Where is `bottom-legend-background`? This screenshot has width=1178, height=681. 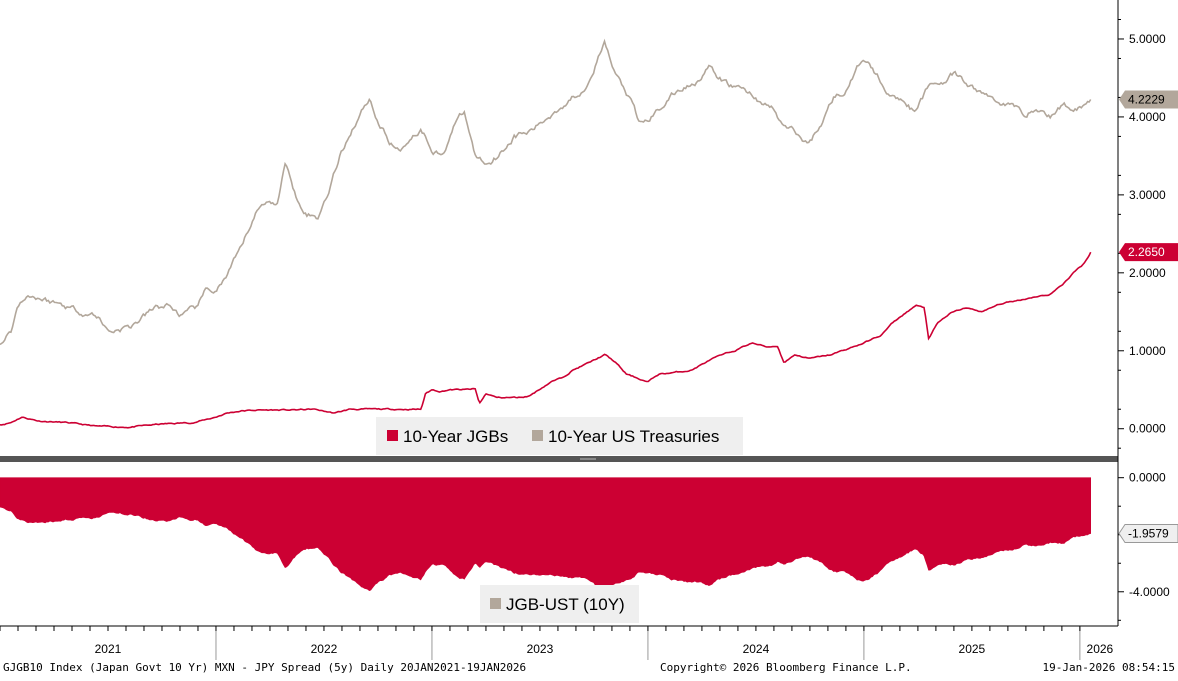
bottom-legend-background is located at coordinates (559, 604).